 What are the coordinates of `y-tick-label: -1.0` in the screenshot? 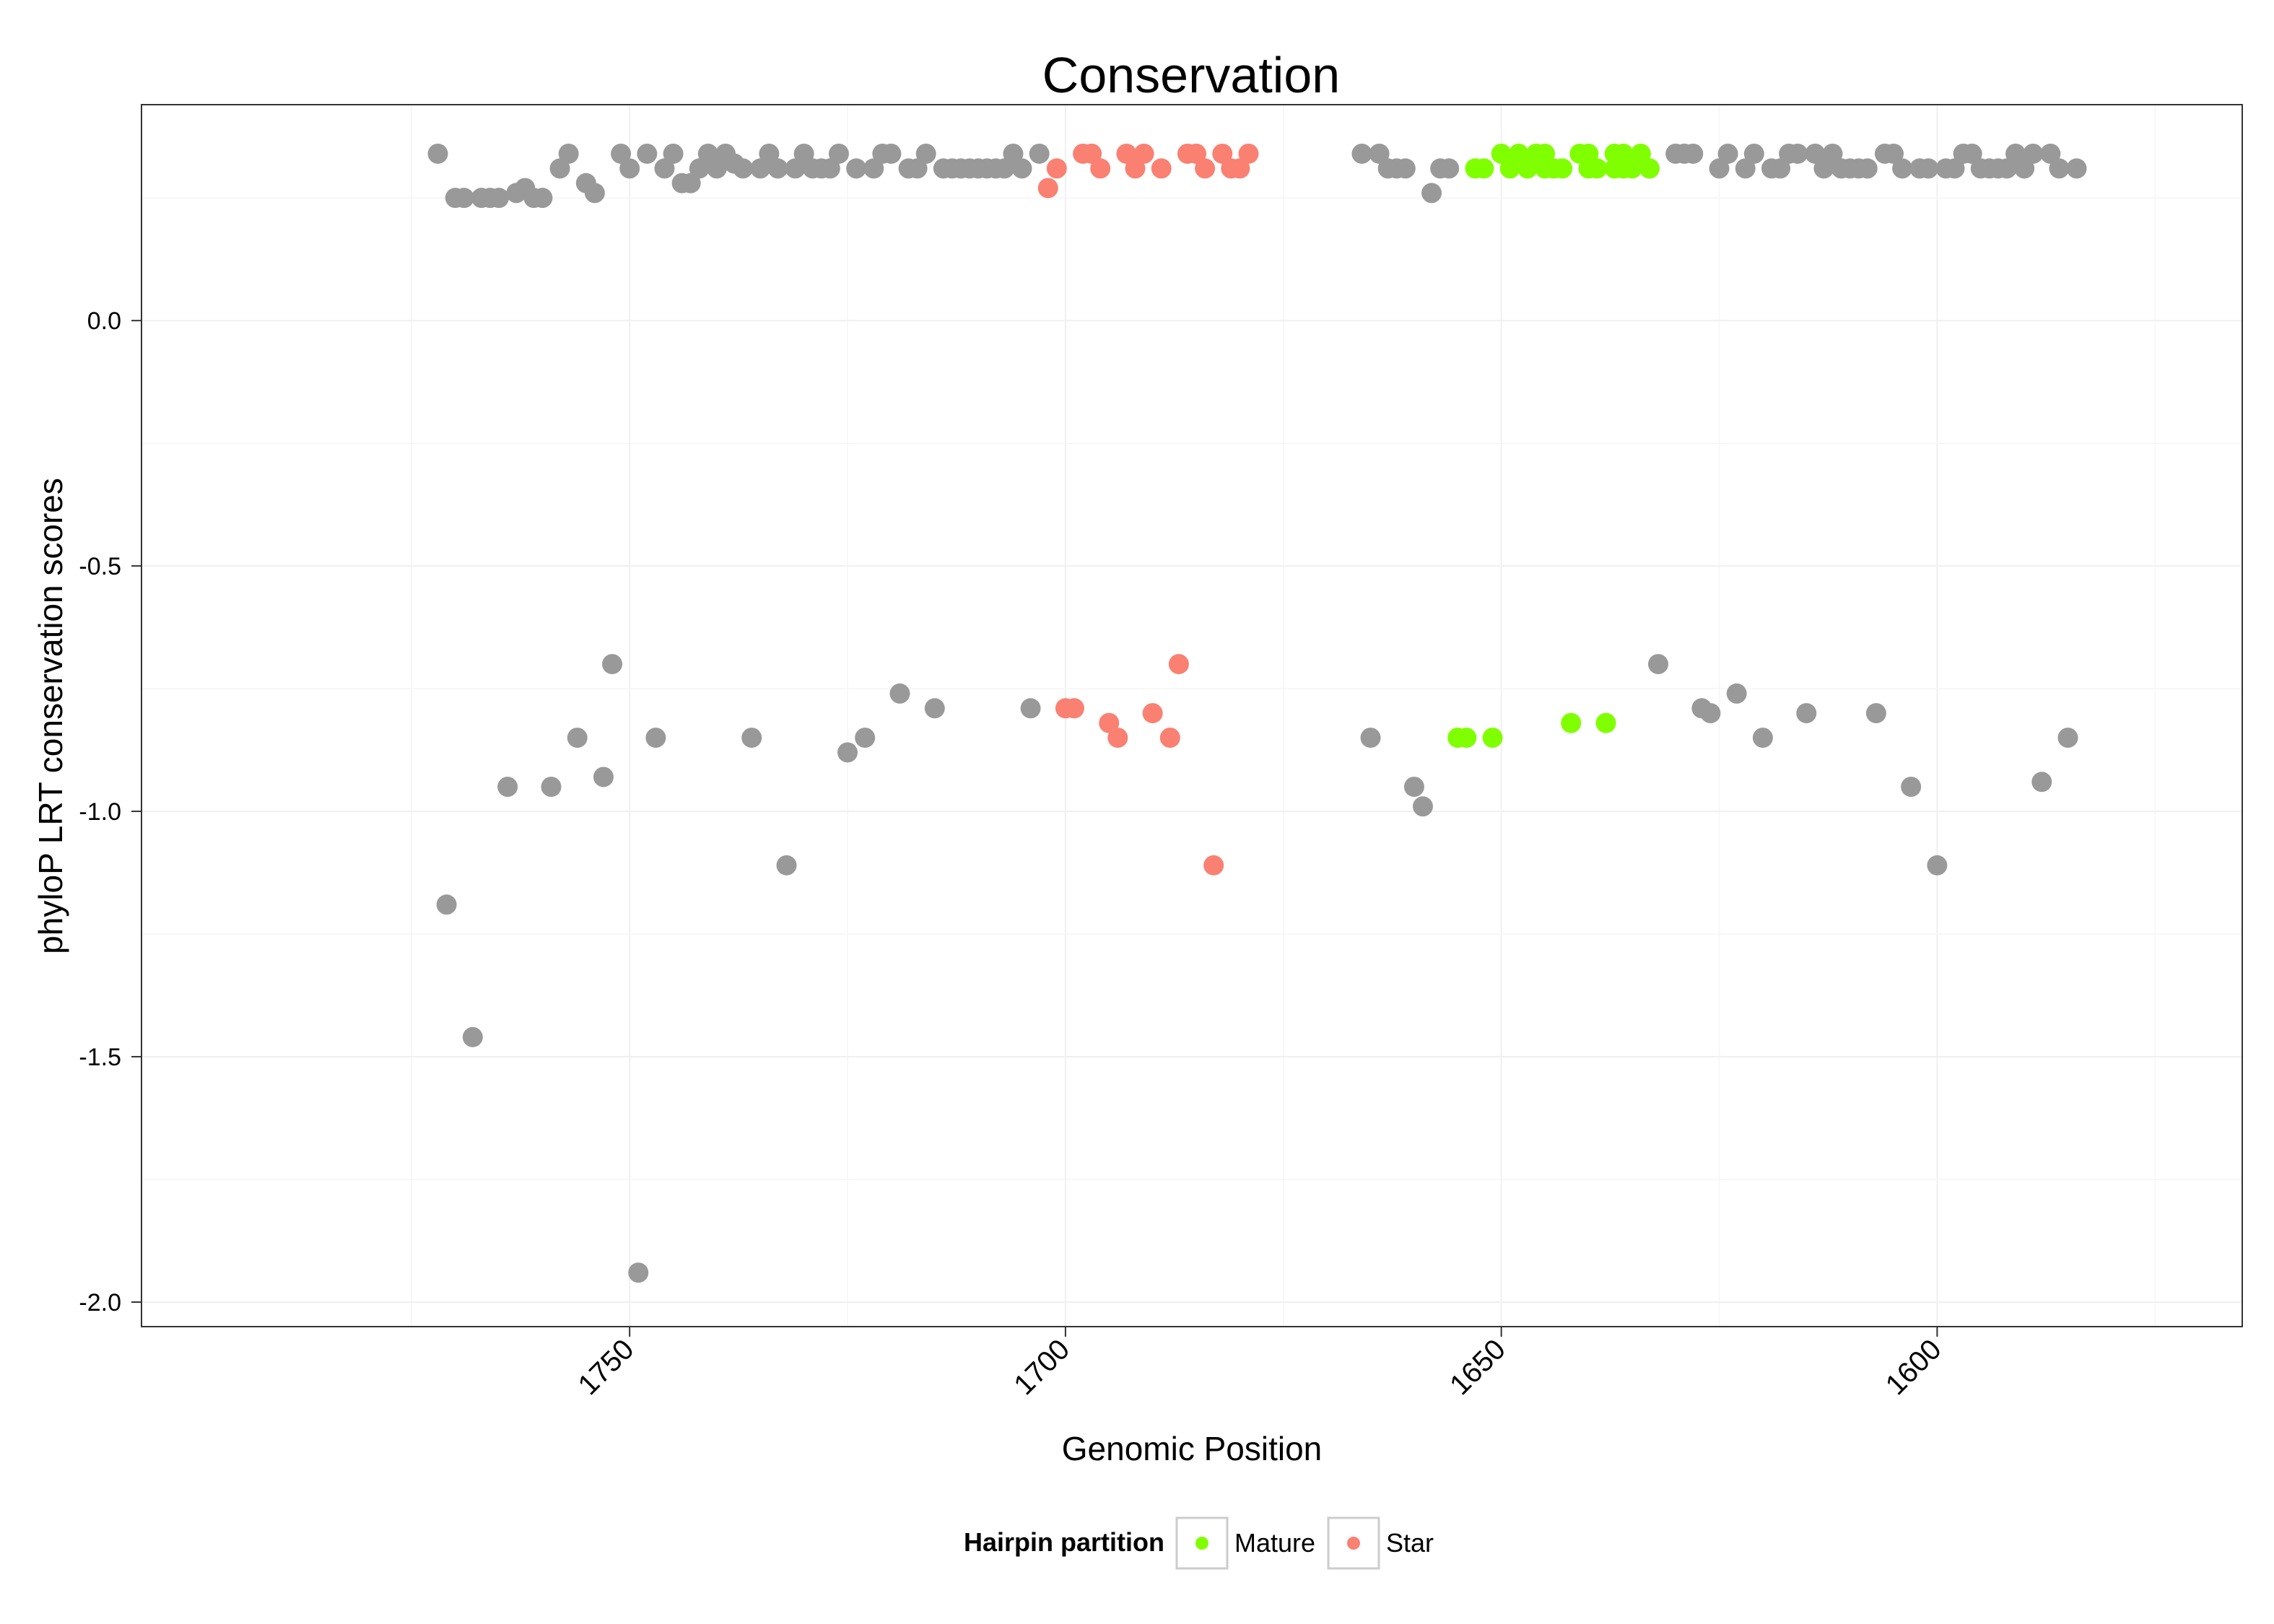 It's located at (100, 812).